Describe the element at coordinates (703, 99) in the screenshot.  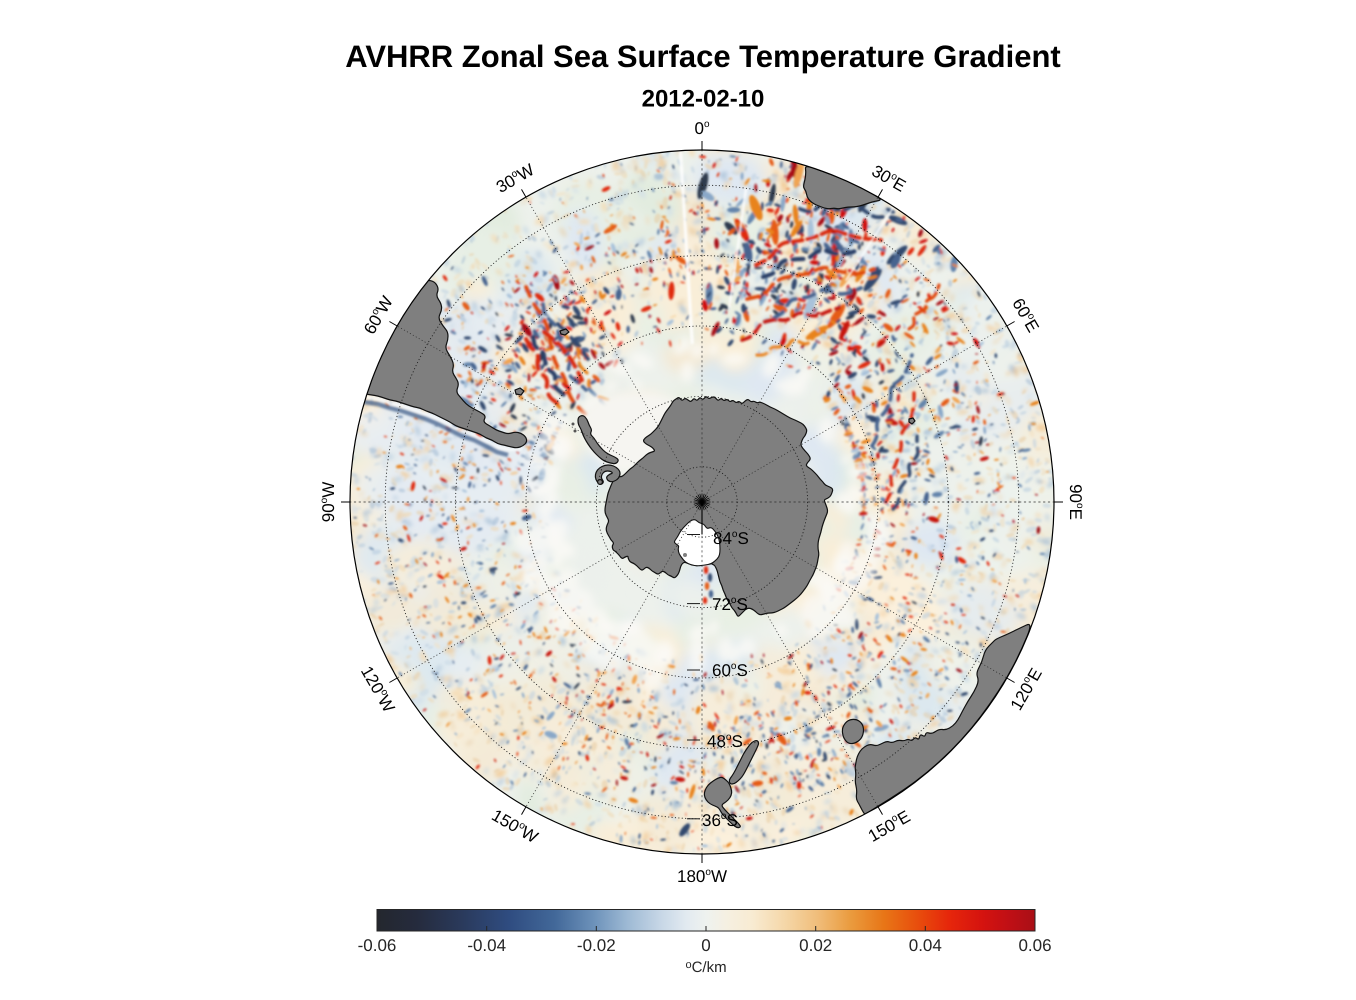
I see `svg-text: 2012-02-10` at that location.